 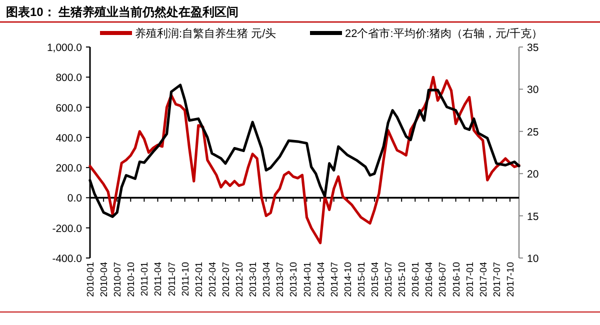 I want to click on x-tick-label: 2017-07, so click(x=497, y=279).